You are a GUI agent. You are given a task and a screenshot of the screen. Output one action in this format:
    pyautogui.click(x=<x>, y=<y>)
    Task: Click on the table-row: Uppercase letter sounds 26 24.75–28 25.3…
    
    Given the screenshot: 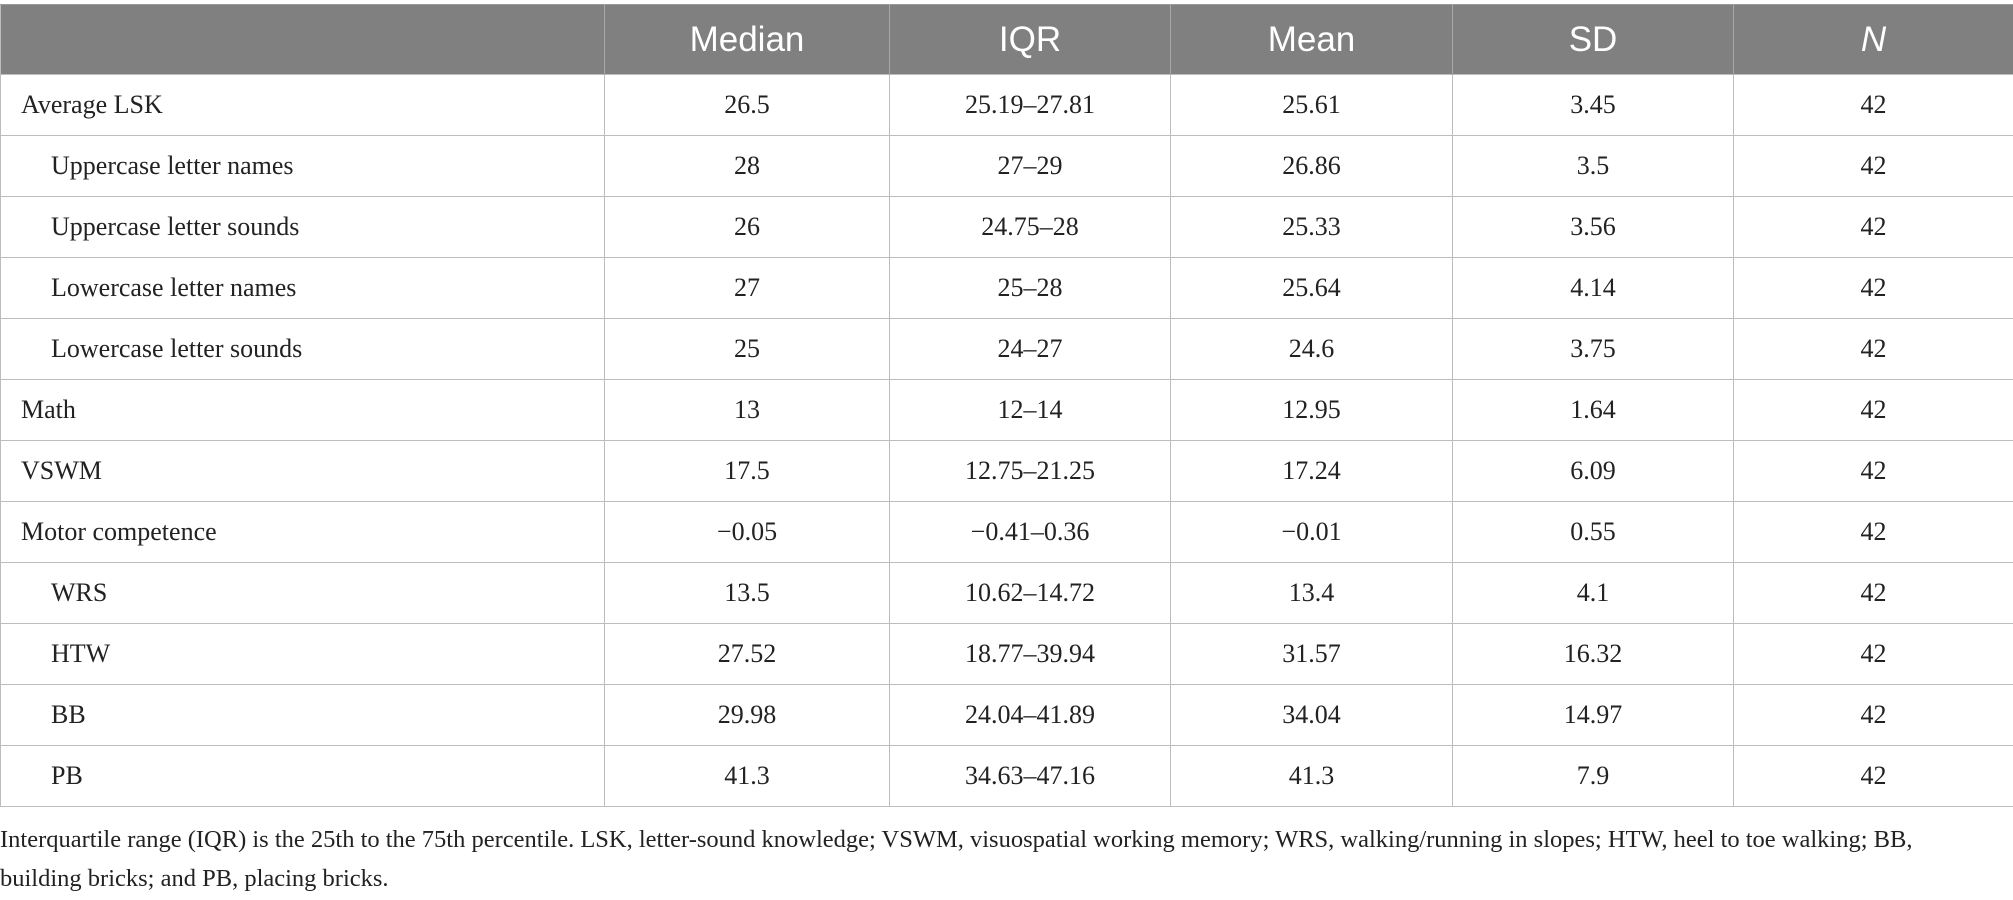 What is the action you would take?
    pyautogui.click(x=1006, y=227)
    